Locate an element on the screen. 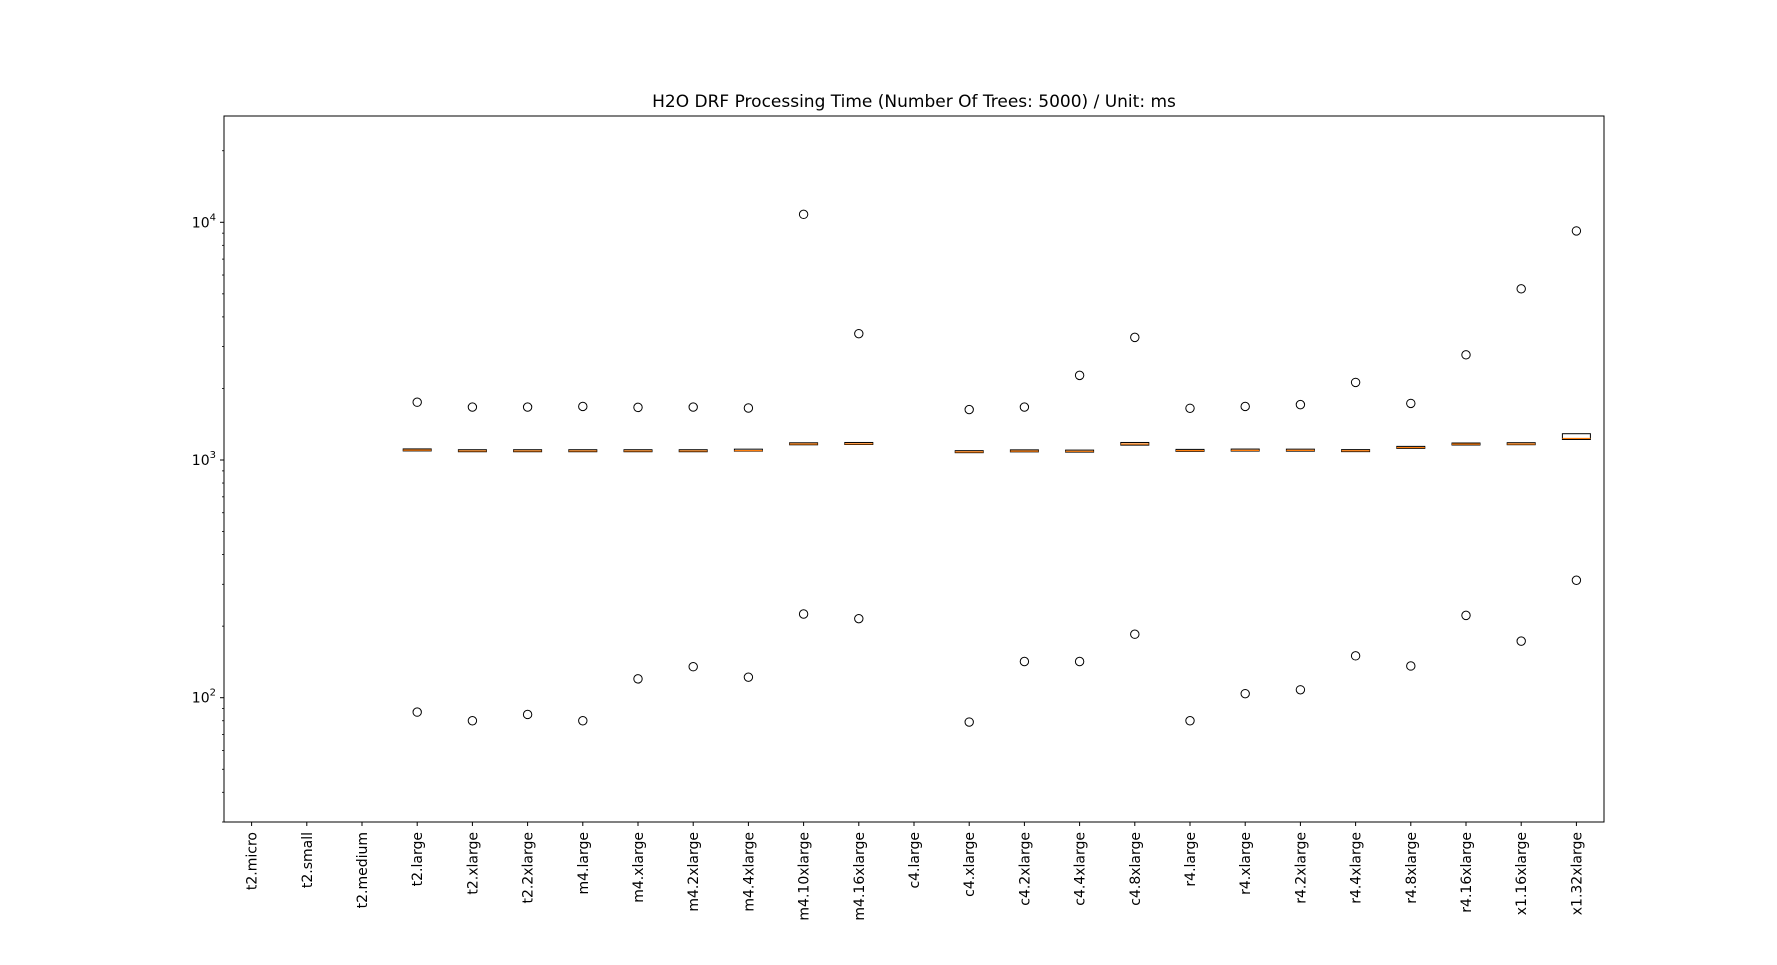 The height and width of the screenshot is (965, 1777). x-tick-label: r4.large is located at coordinates (1191, 859).